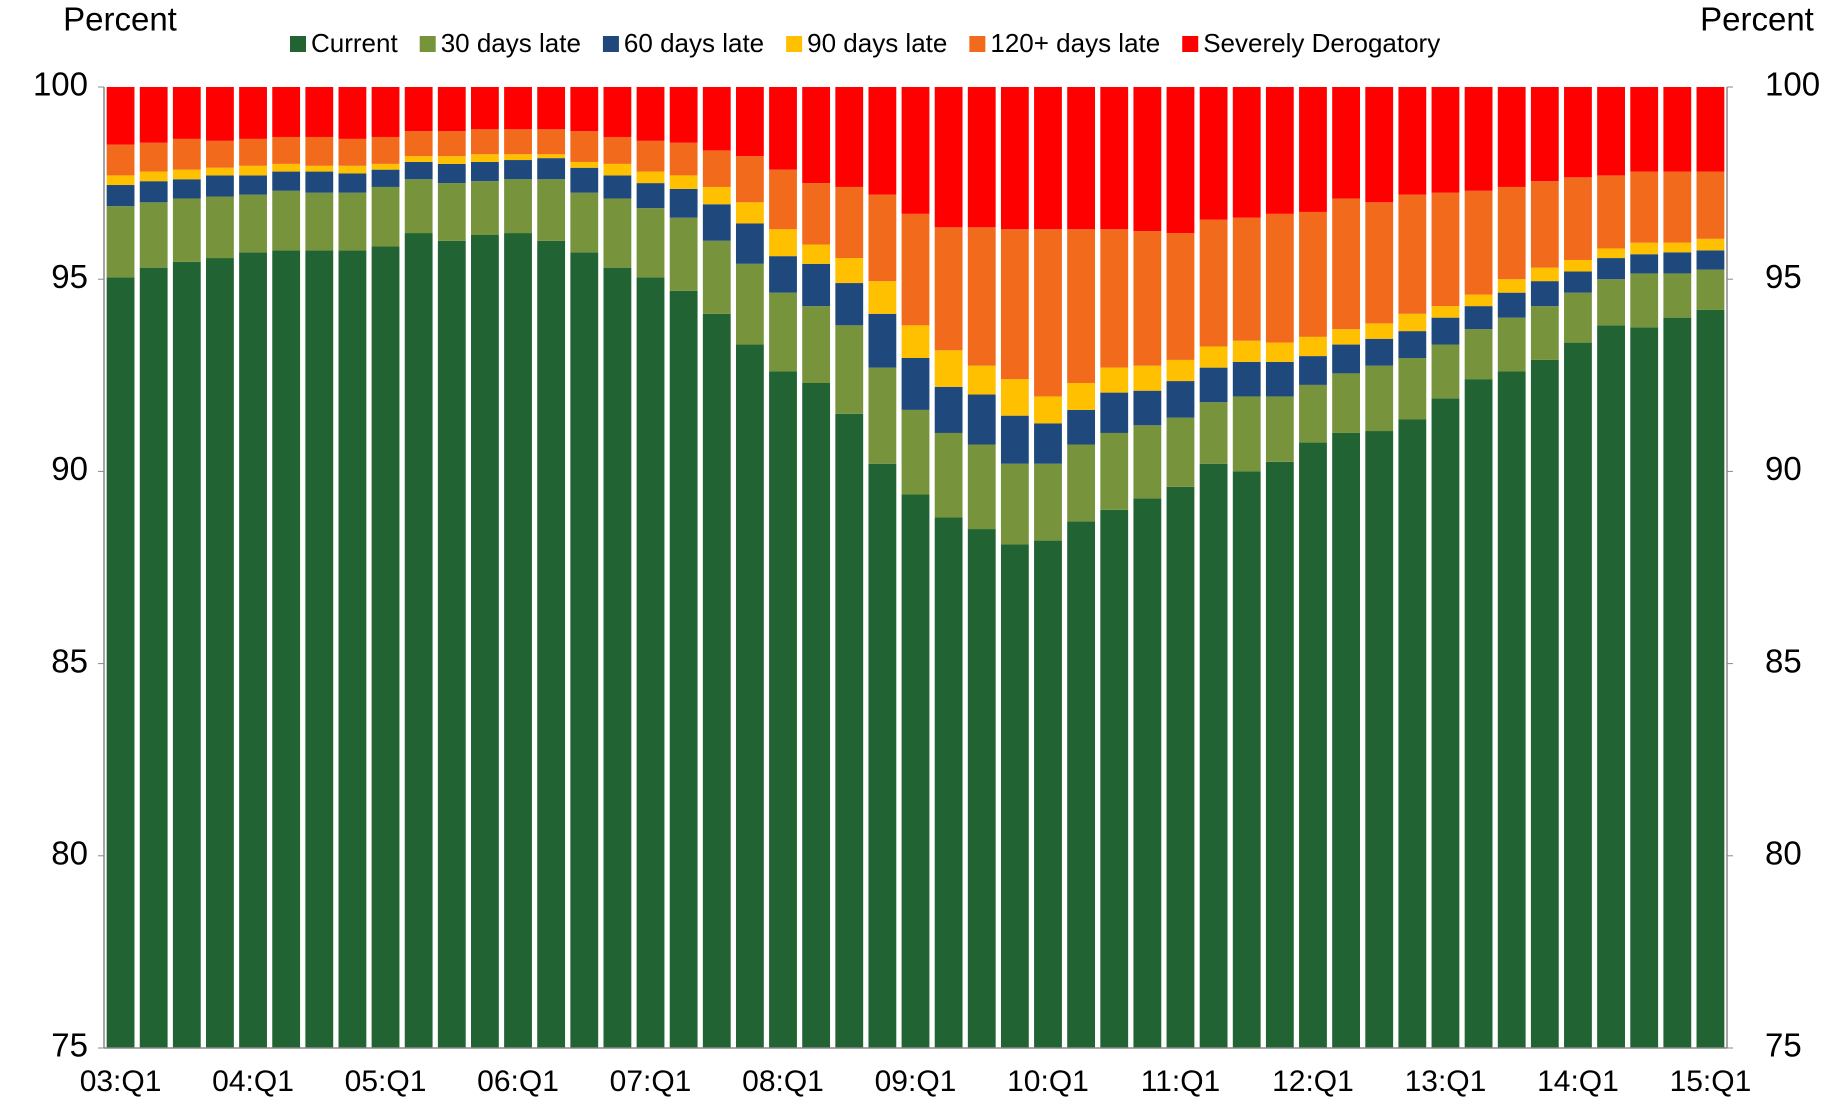 This screenshot has height=1100, width=1837. I want to click on y2-tick-label: 100, so click(1792, 84).